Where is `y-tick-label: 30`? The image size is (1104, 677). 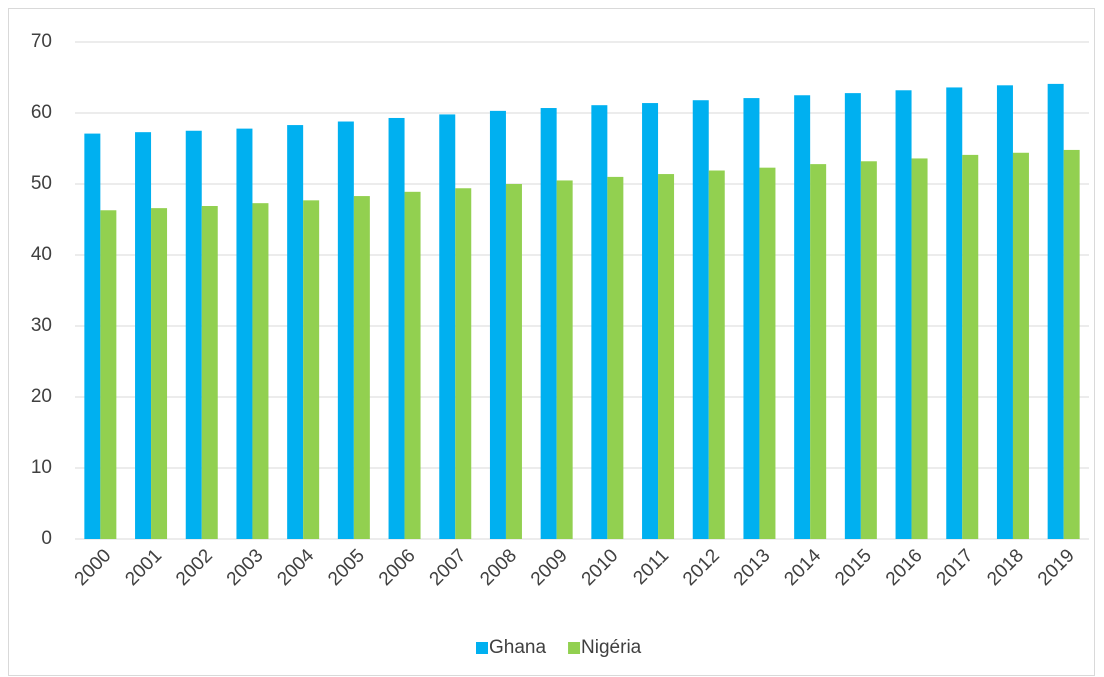
y-tick-label: 30 is located at coordinates (41, 325).